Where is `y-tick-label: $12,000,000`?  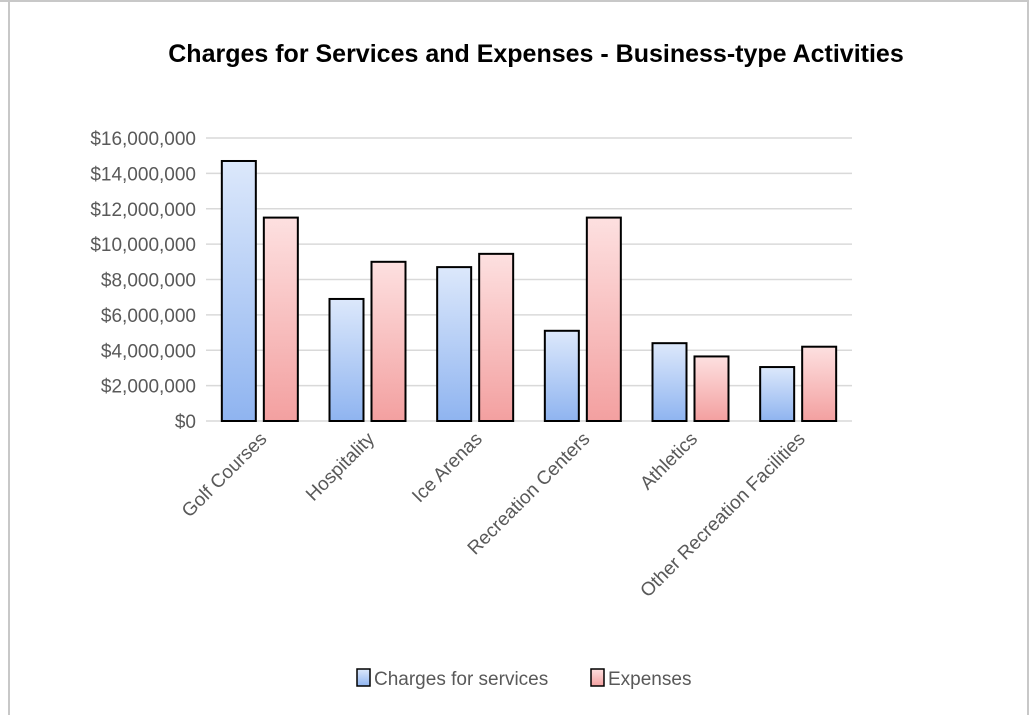 y-tick-label: $12,000,000 is located at coordinates (143, 210).